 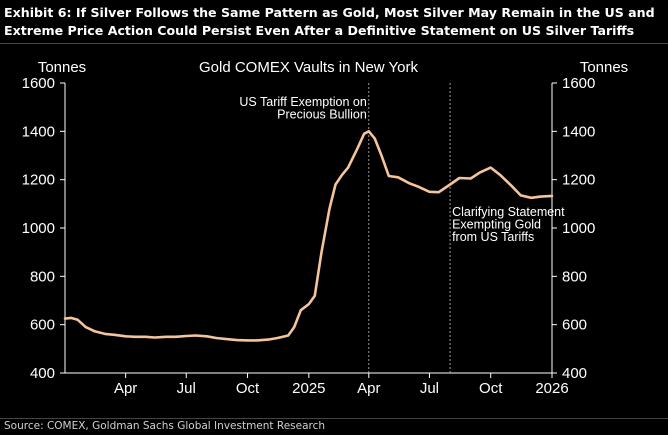 I want to click on y-tick-label-left: 1000, so click(x=38, y=228).